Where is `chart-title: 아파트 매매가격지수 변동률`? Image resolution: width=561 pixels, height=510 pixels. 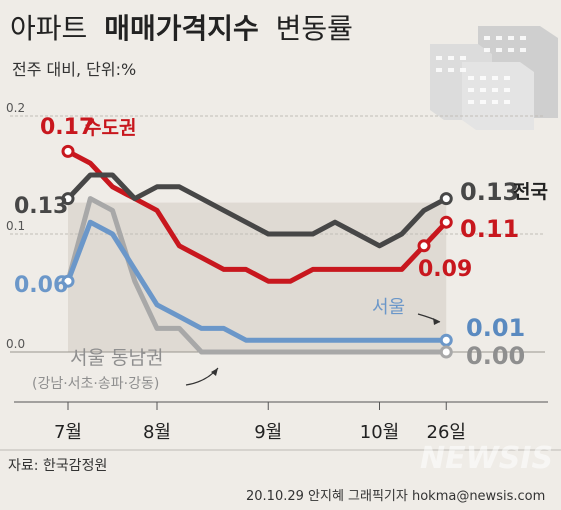
chart-title: 아파트 매매가격지수 변동률 is located at coordinates (181, 28).